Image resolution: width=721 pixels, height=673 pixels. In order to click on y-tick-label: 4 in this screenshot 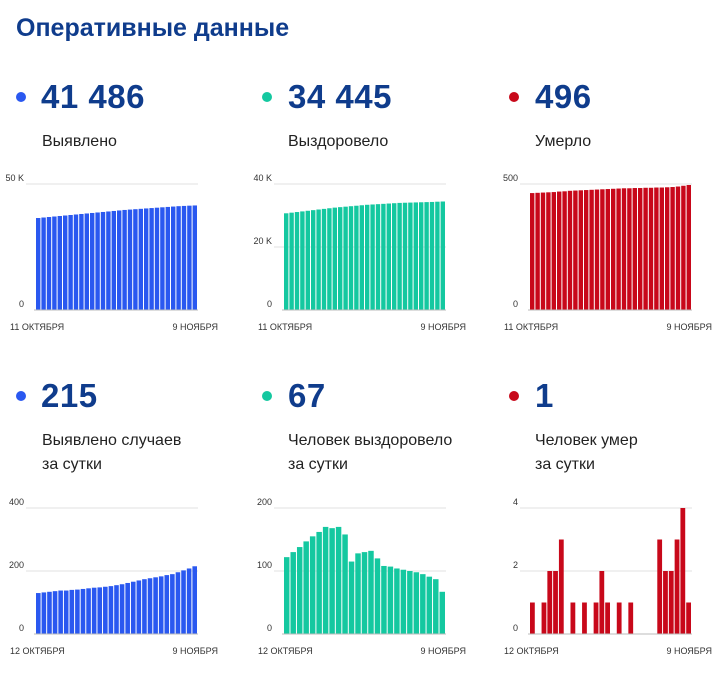, I will do `click(515, 502)`.